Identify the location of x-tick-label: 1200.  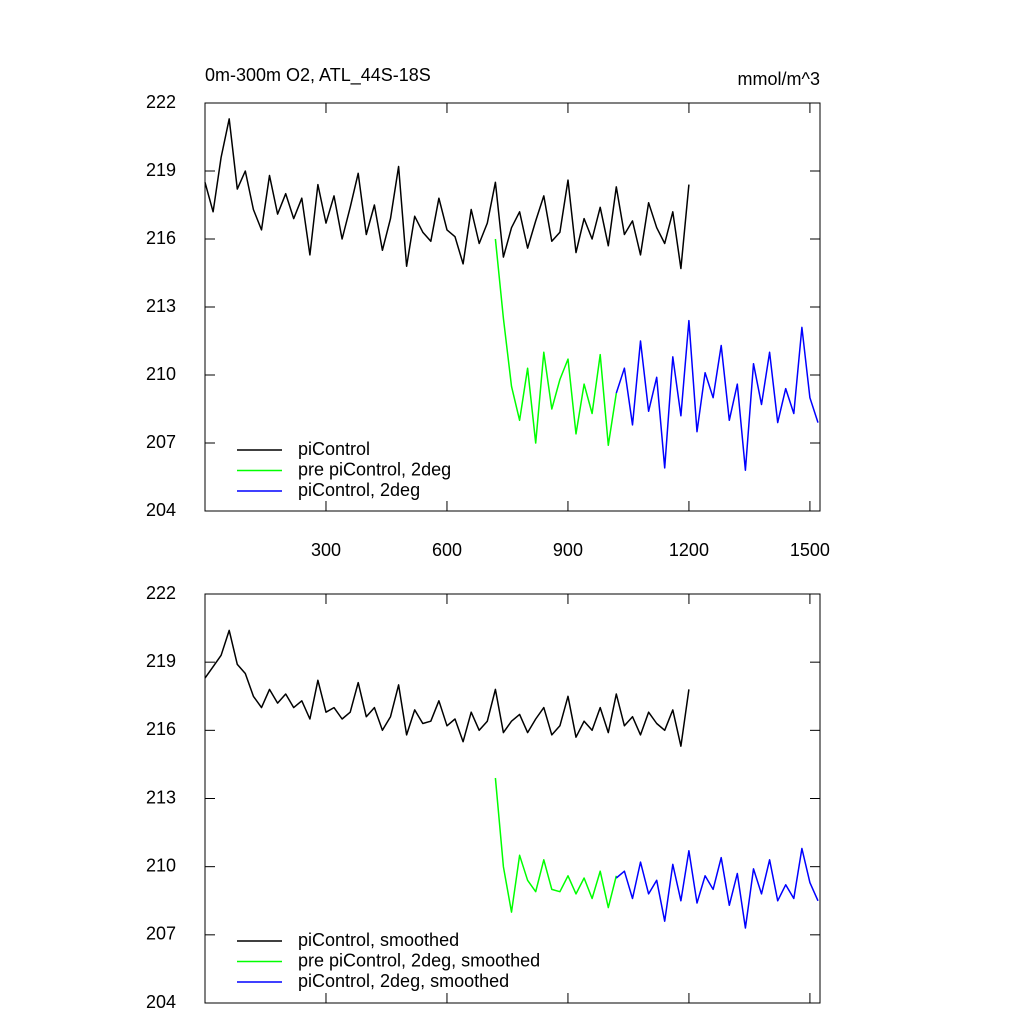
(689, 550).